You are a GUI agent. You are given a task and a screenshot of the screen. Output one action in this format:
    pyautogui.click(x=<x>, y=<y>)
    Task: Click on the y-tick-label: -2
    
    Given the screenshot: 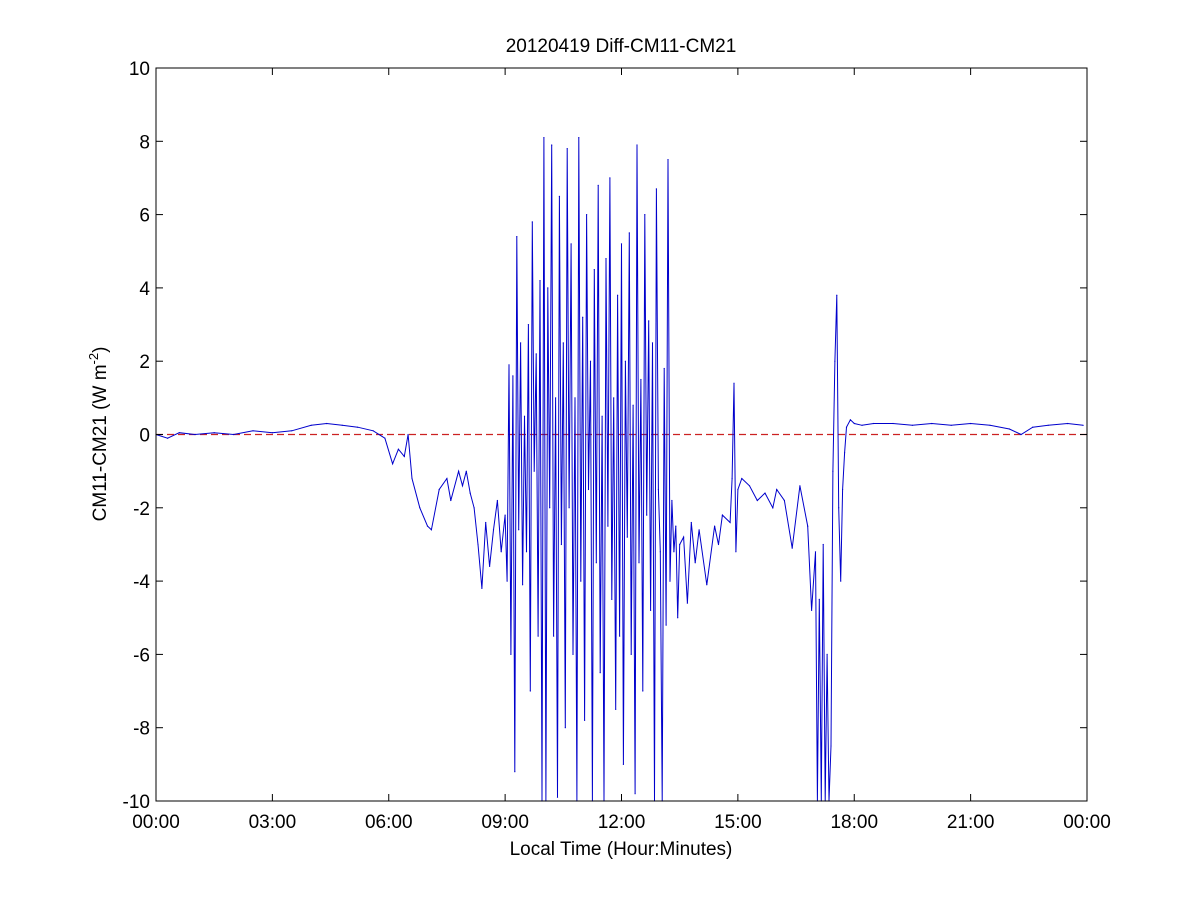 What is the action you would take?
    pyautogui.click(x=141, y=509)
    